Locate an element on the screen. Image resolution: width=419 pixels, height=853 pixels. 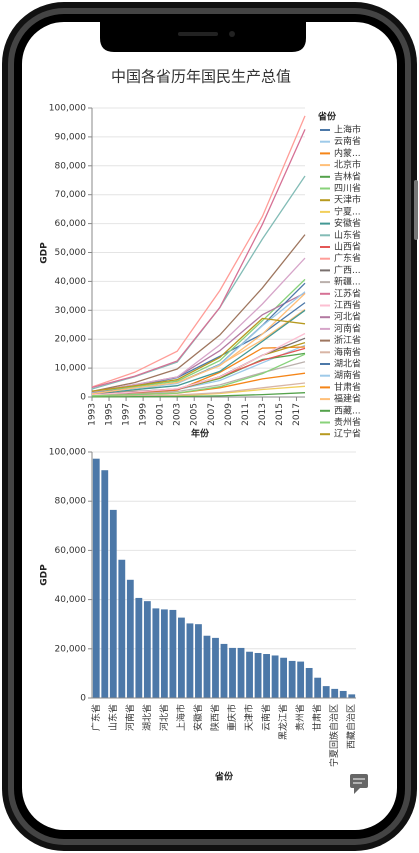
legend-label: 天津市 is located at coordinates (347, 200).